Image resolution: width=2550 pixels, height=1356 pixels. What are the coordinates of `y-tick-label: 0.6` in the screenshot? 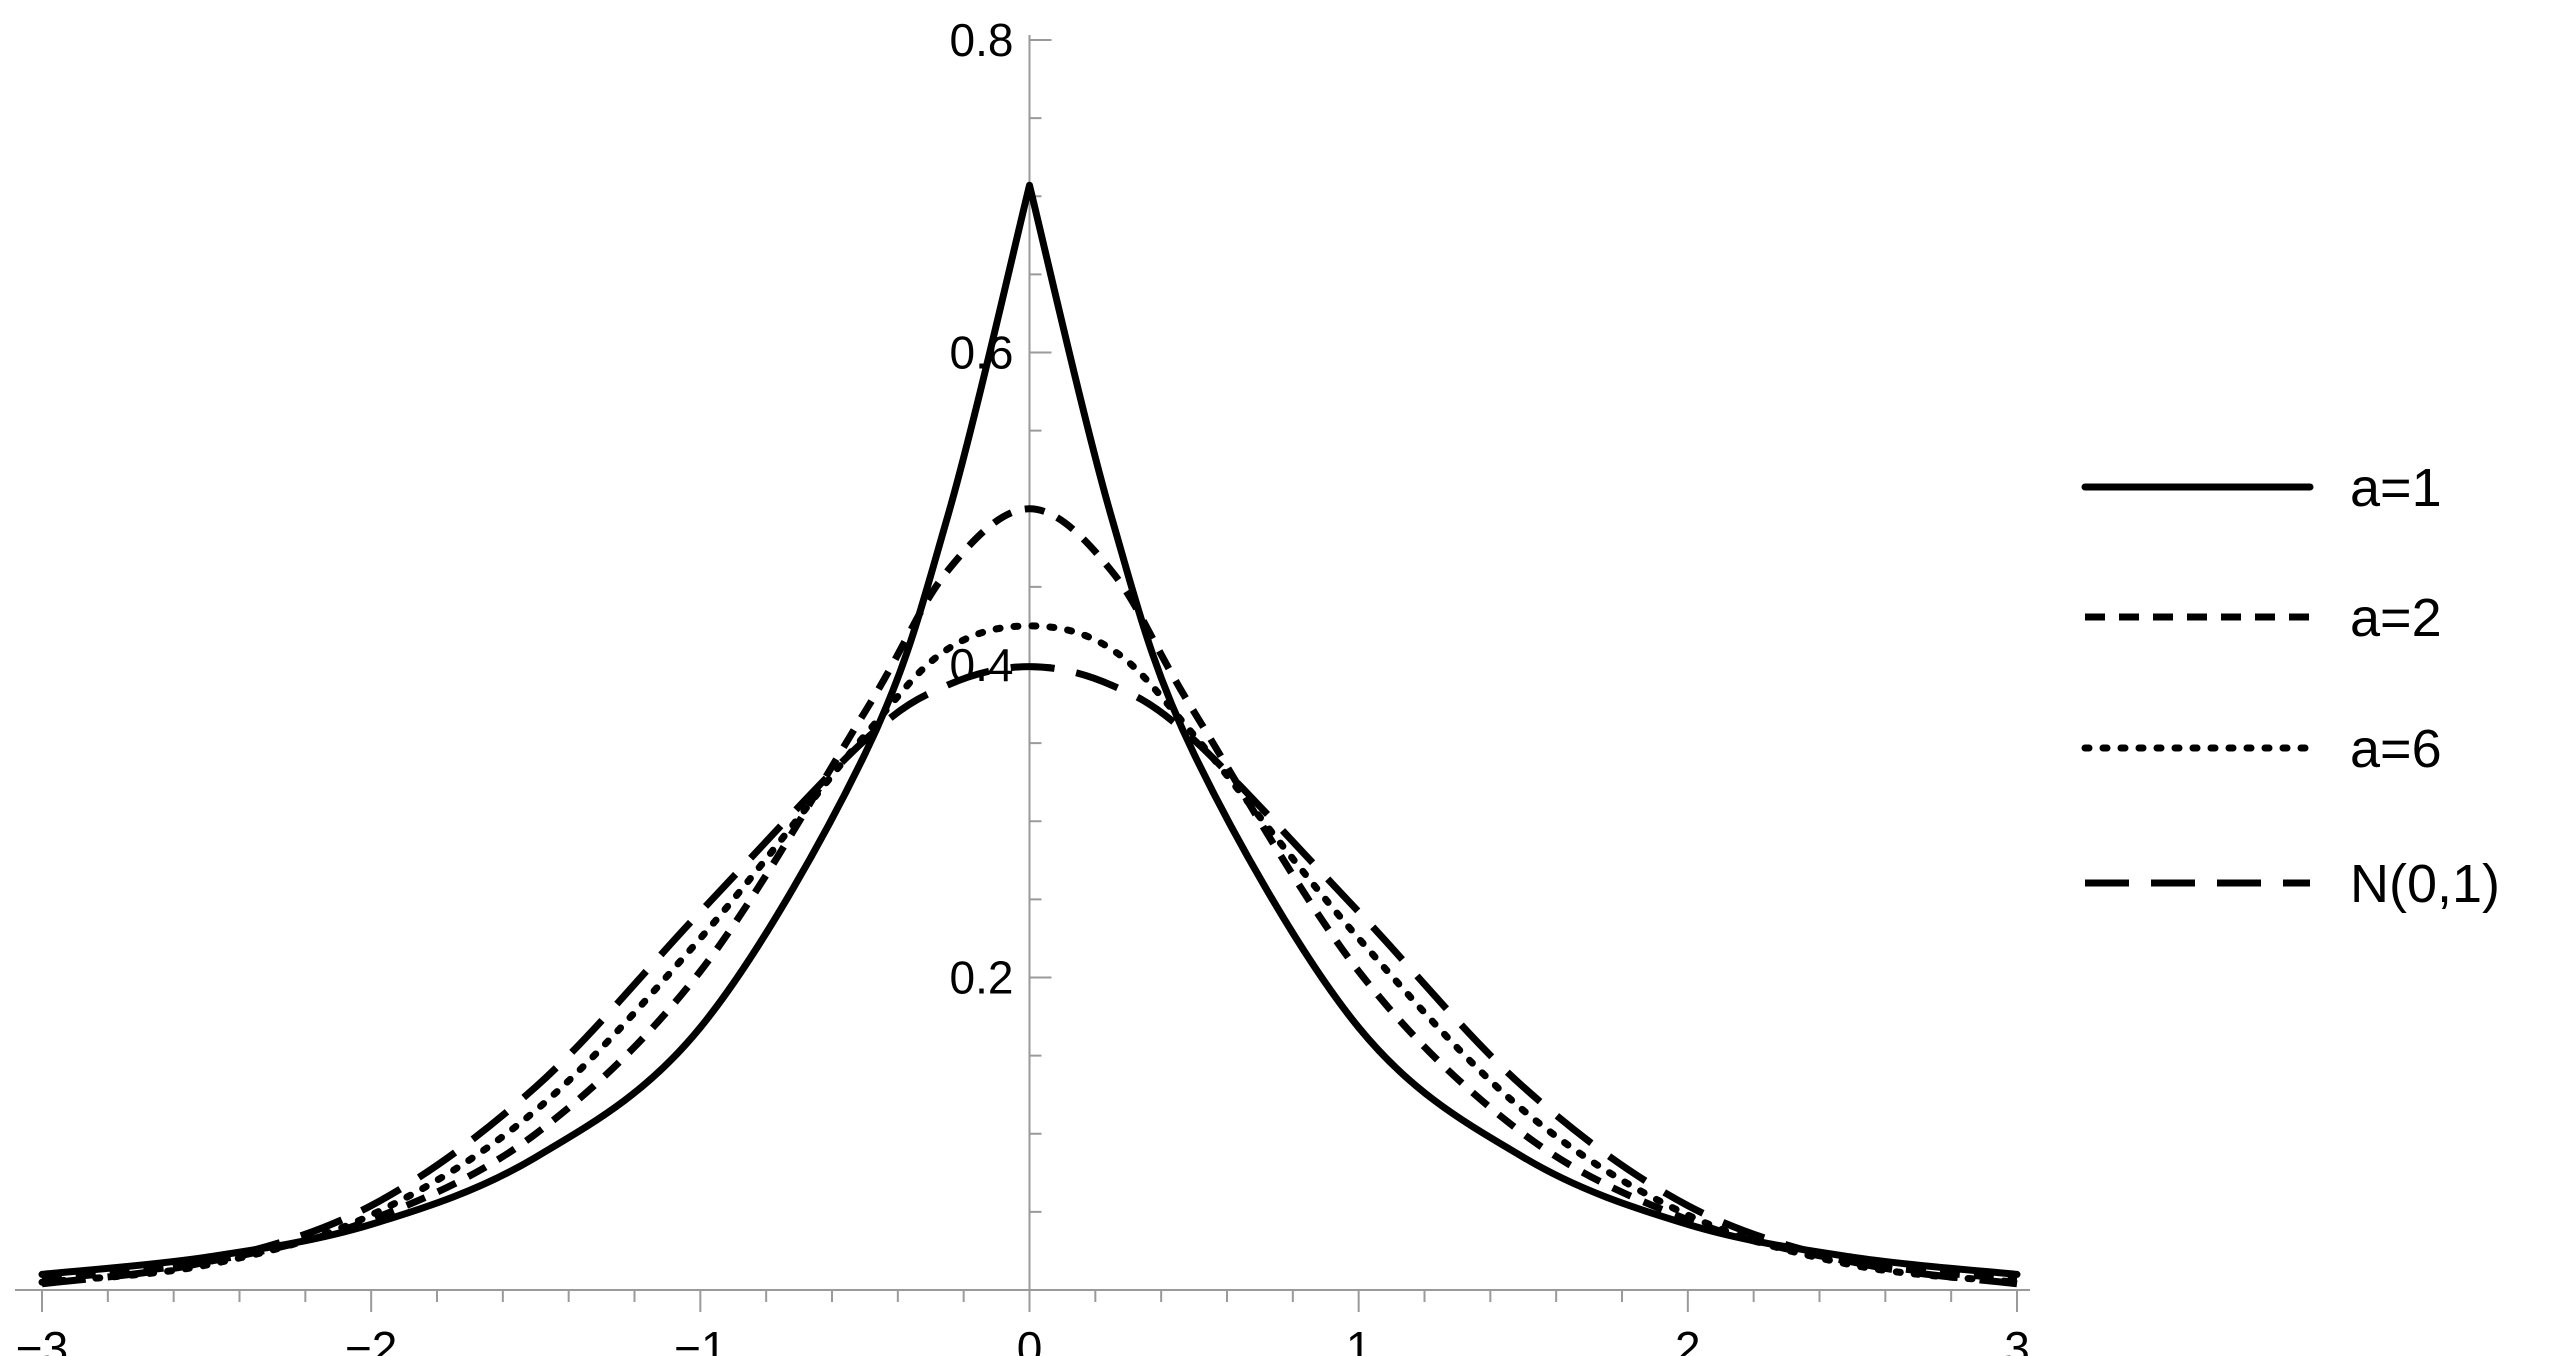 It's located at (982, 353).